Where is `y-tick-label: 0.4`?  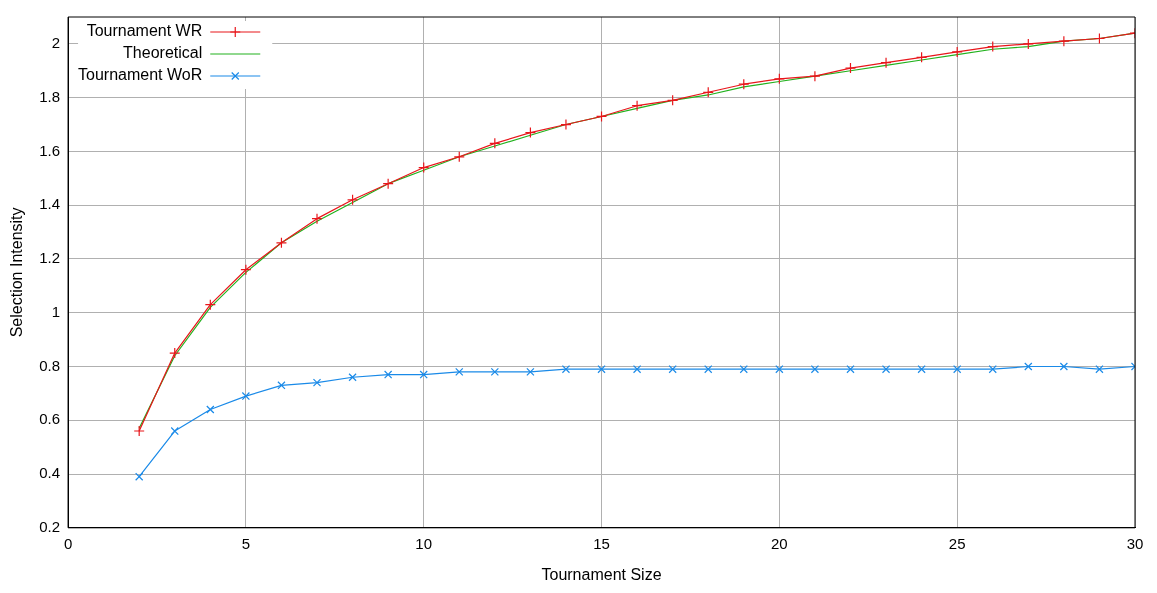 y-tick-label: 0.4 is located at coordinates (50, 473).